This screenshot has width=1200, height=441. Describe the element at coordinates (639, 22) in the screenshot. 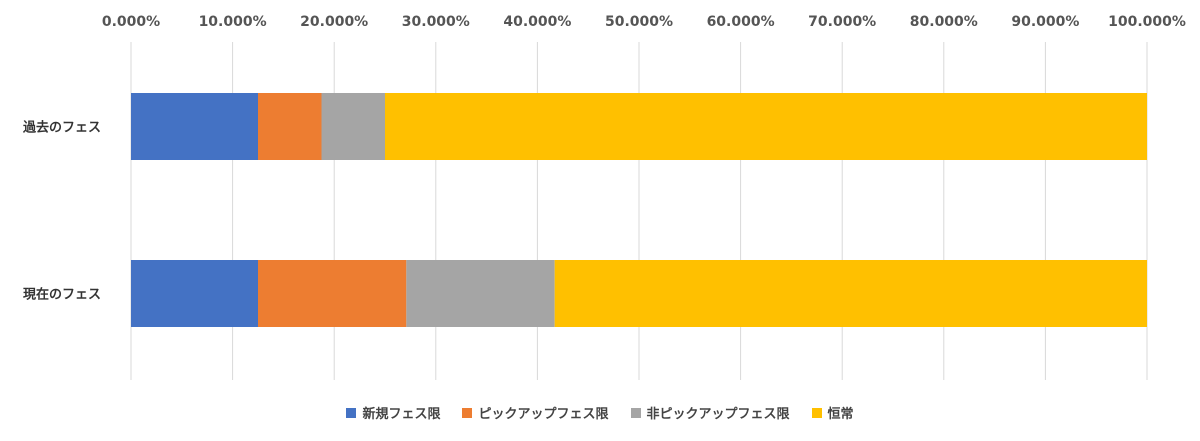

I see `x-tick-label: 50.000%` at that location.